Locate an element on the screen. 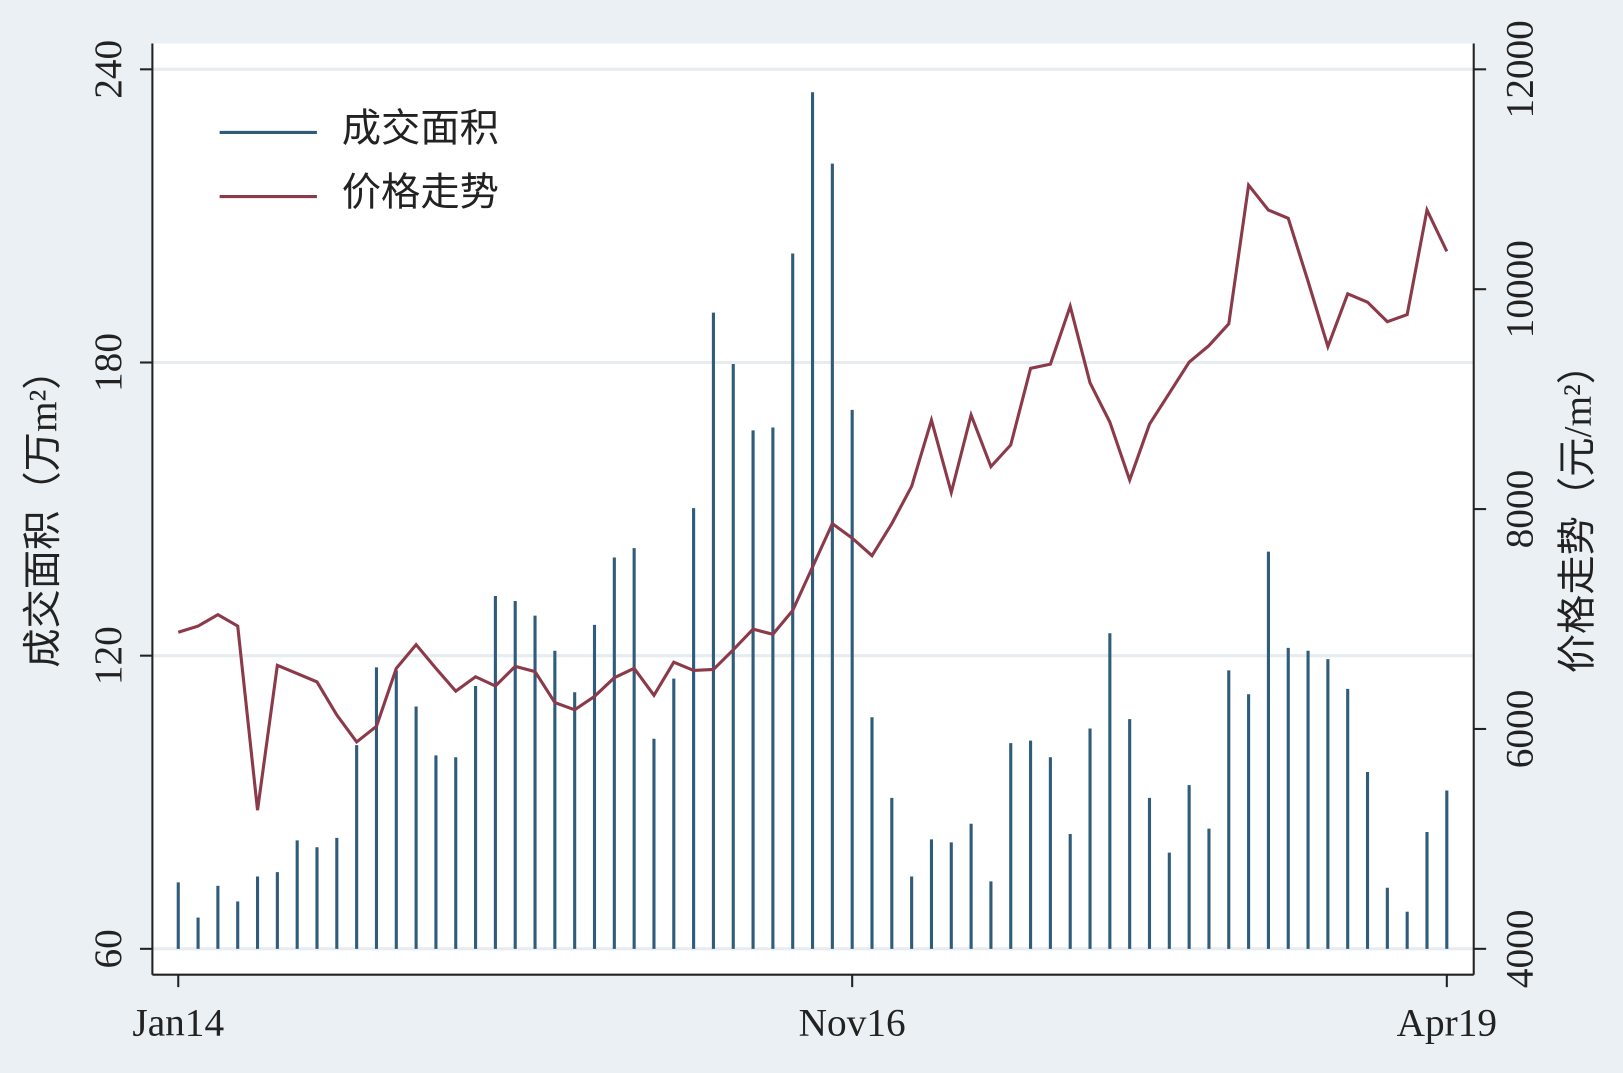 Image resolution: width=1623 pixels, height=1073 pixels. y2-tick-label: 6000 is located at coordinates (1519, 729).